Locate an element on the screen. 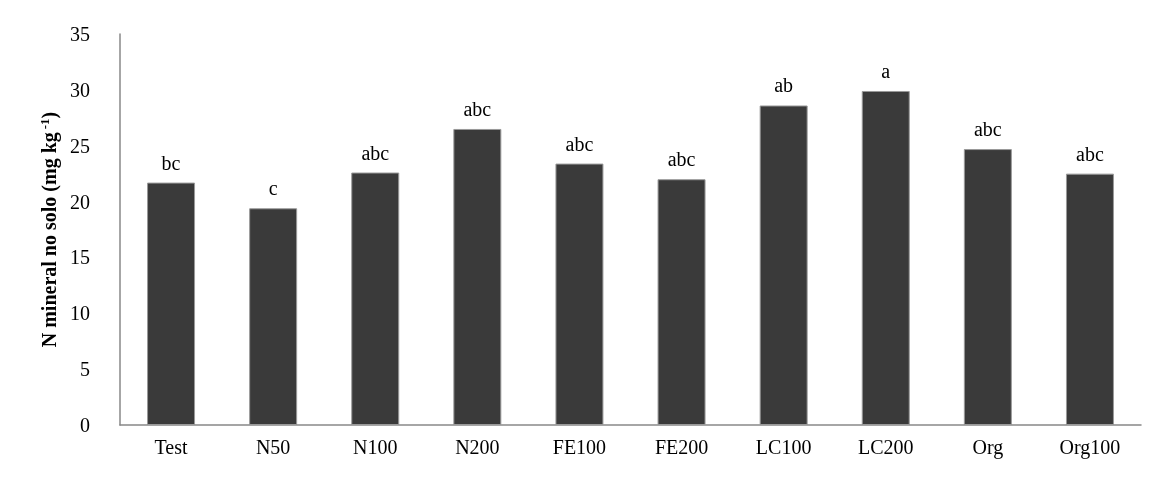 The image size is (1157, 479). x-tick-label: N100 is located at coordinates (375, 447).